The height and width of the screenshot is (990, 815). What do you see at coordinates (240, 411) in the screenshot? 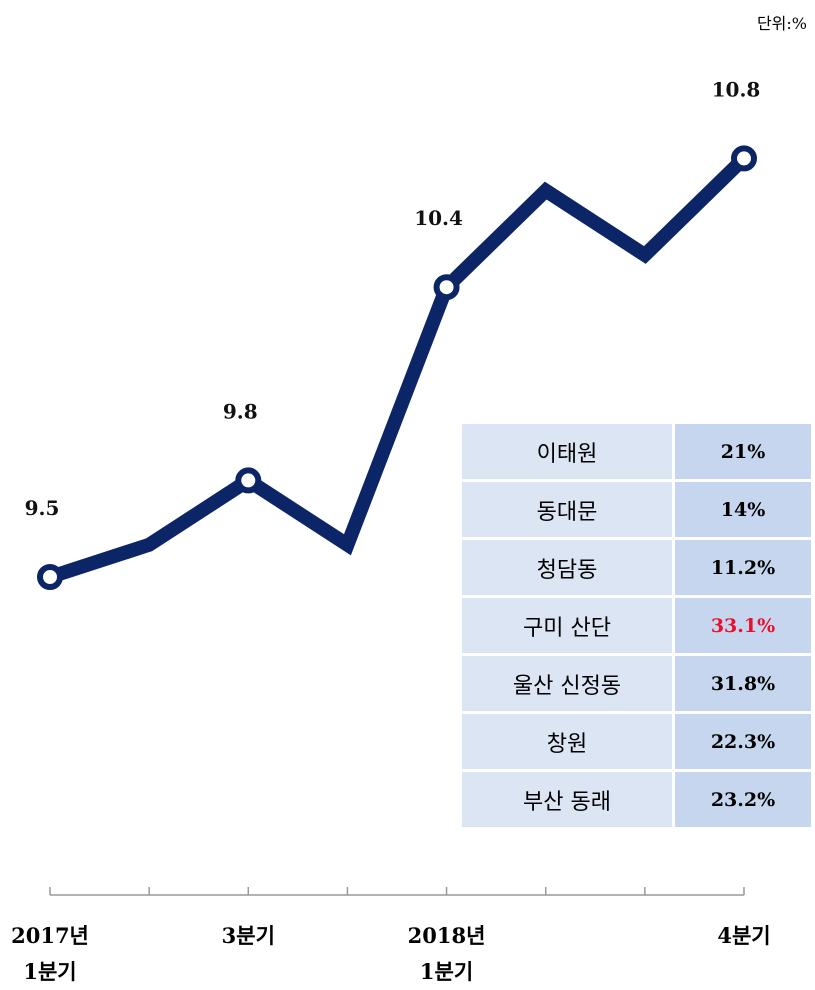
I see `data-label: 9.8` at bounding box center [240, 411].